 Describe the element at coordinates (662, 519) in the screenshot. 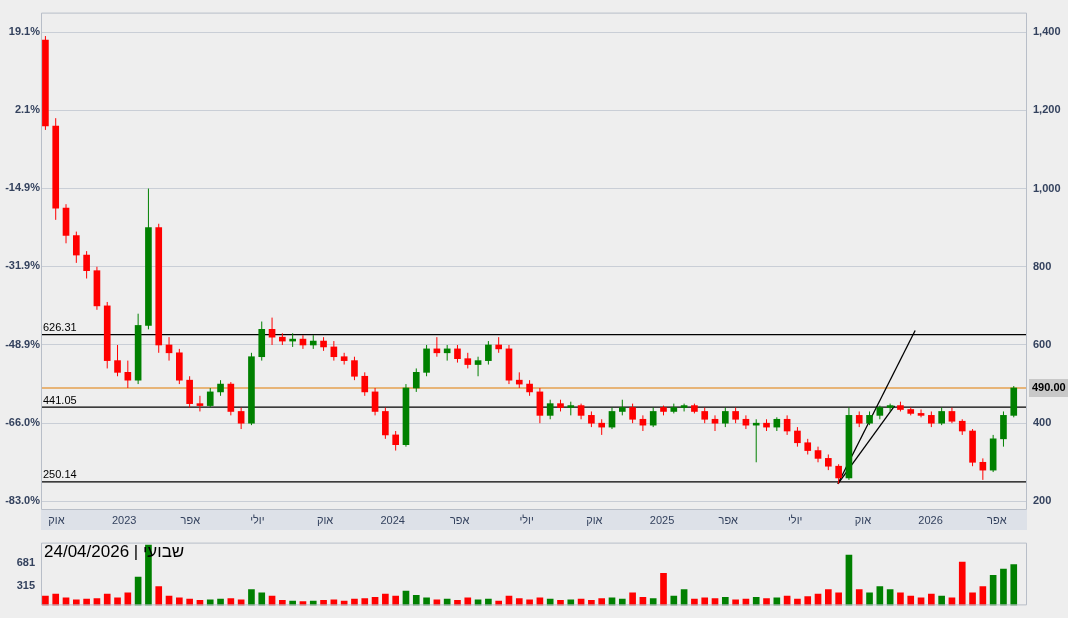

I see `x-tick-label: 2025` at that location.